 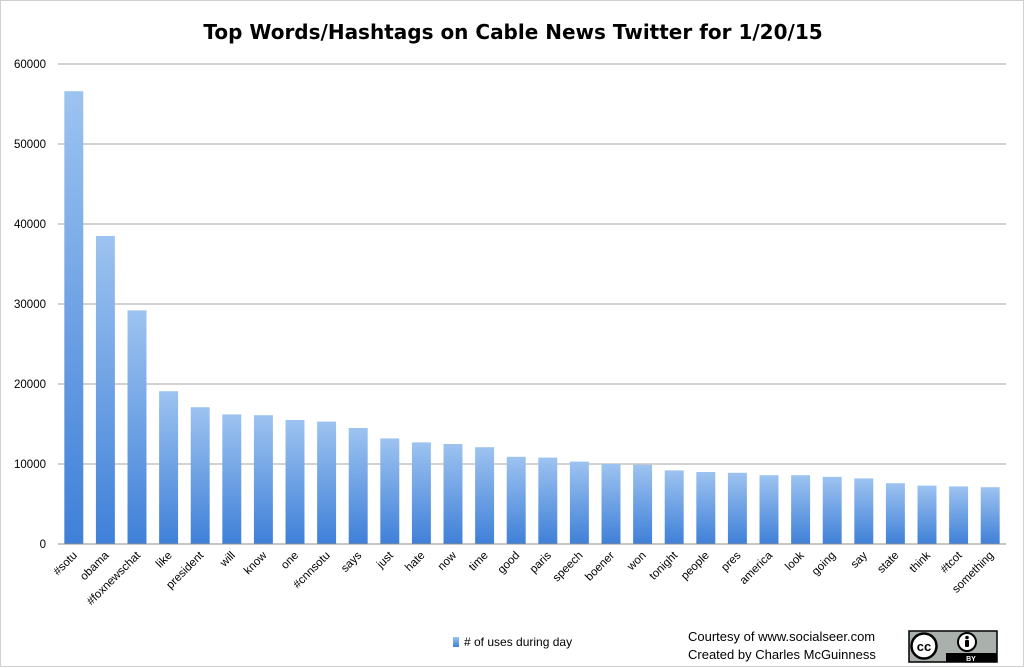 What do you see at coordinates (757, 568) in the screenshot?
I see `x-category-label: america` at bounding box center [757, 568].